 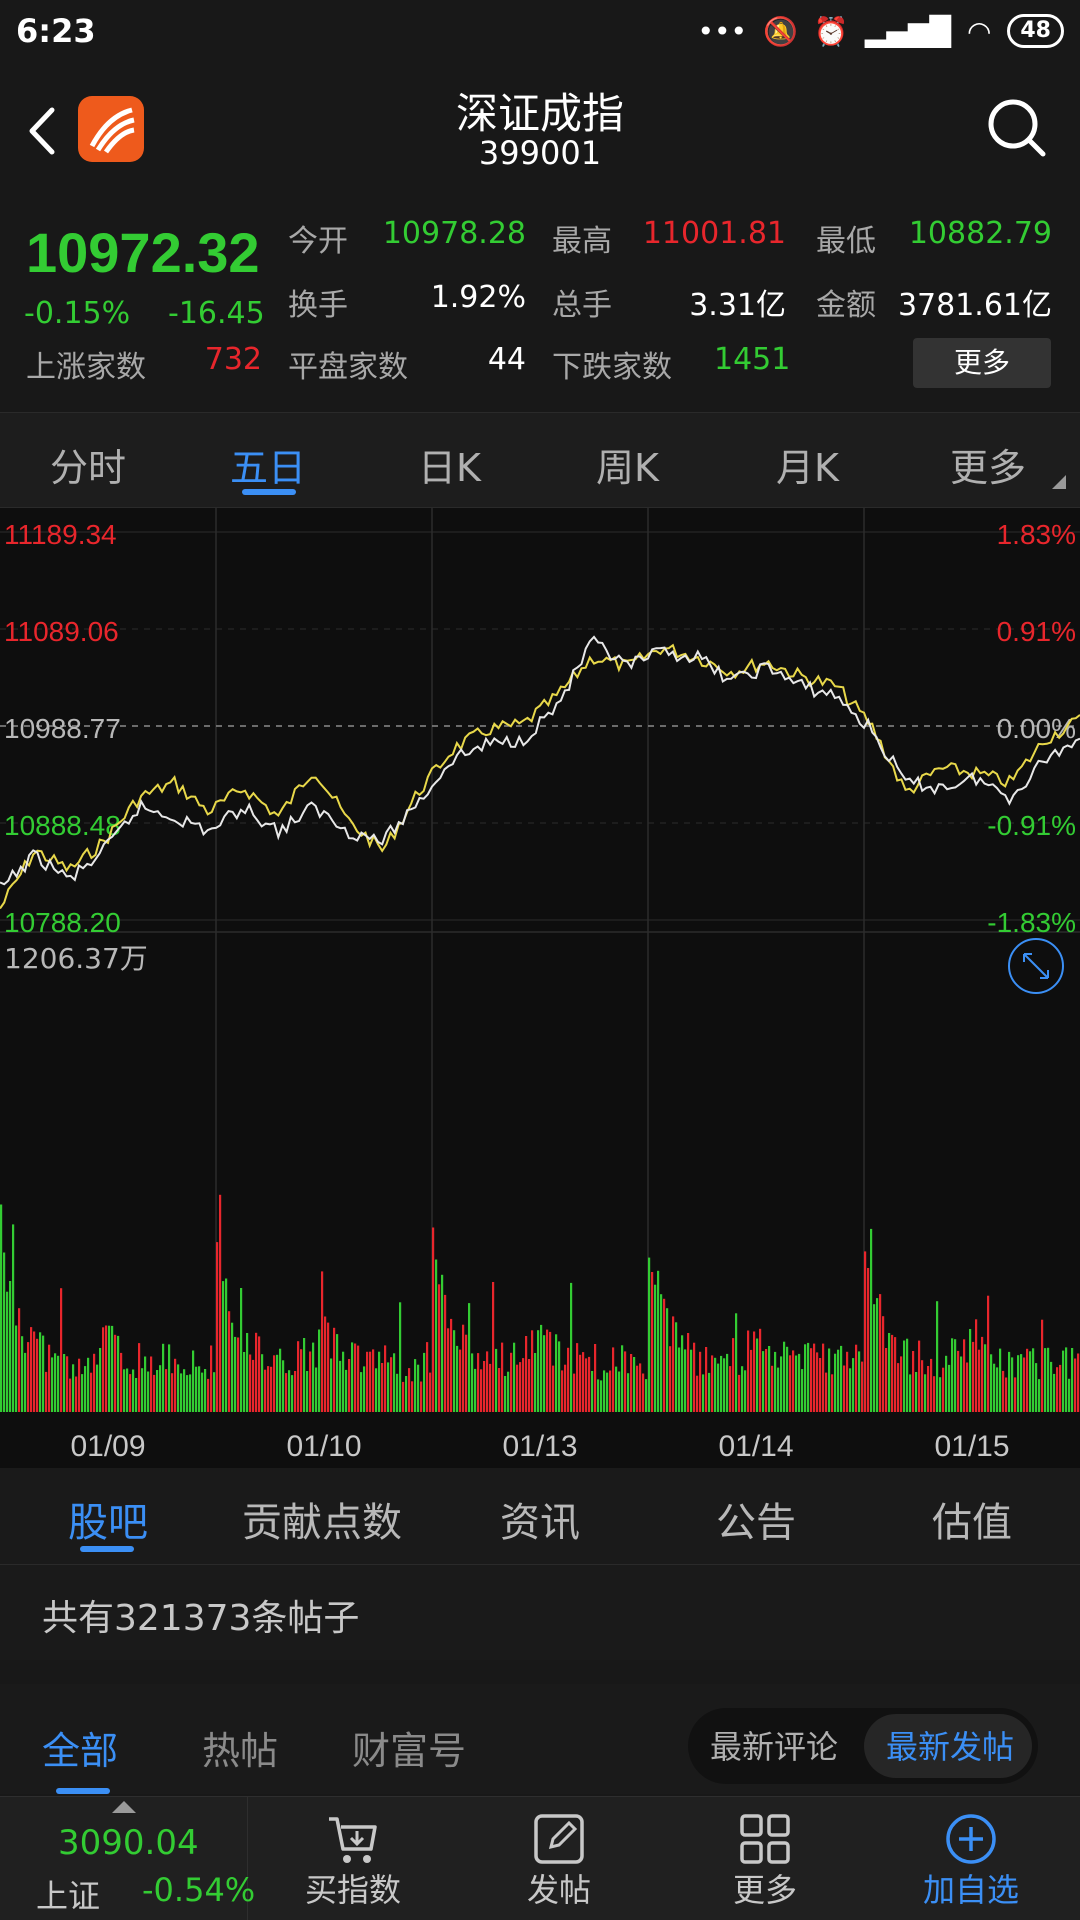 I want to click on flat-count: 44, so click(x=506, y=359).